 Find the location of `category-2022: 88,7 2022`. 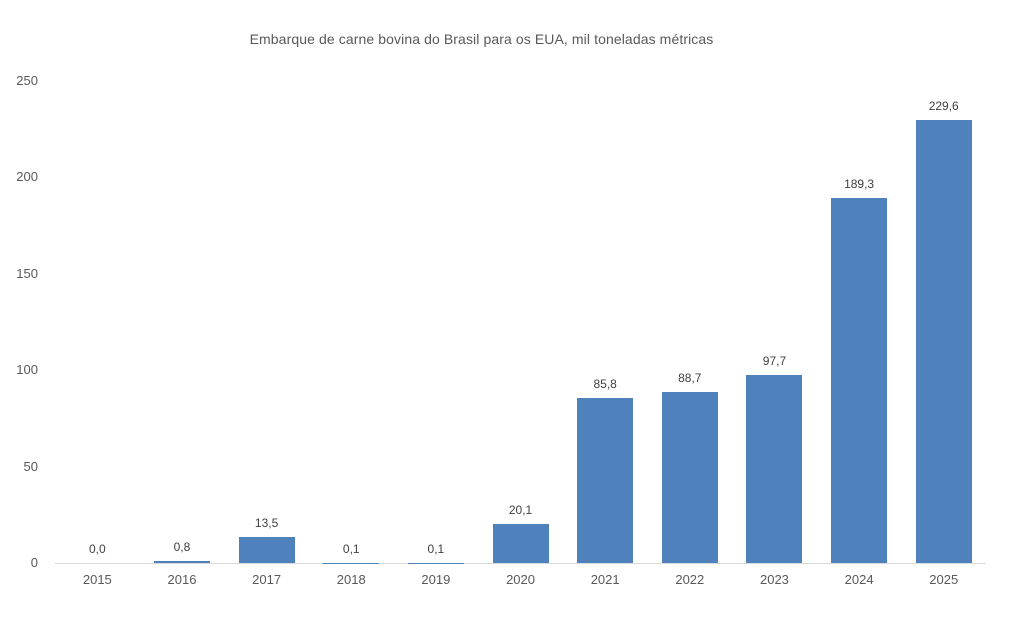

category-2022: 88,7 2022 is located at coordinates (689, 334).